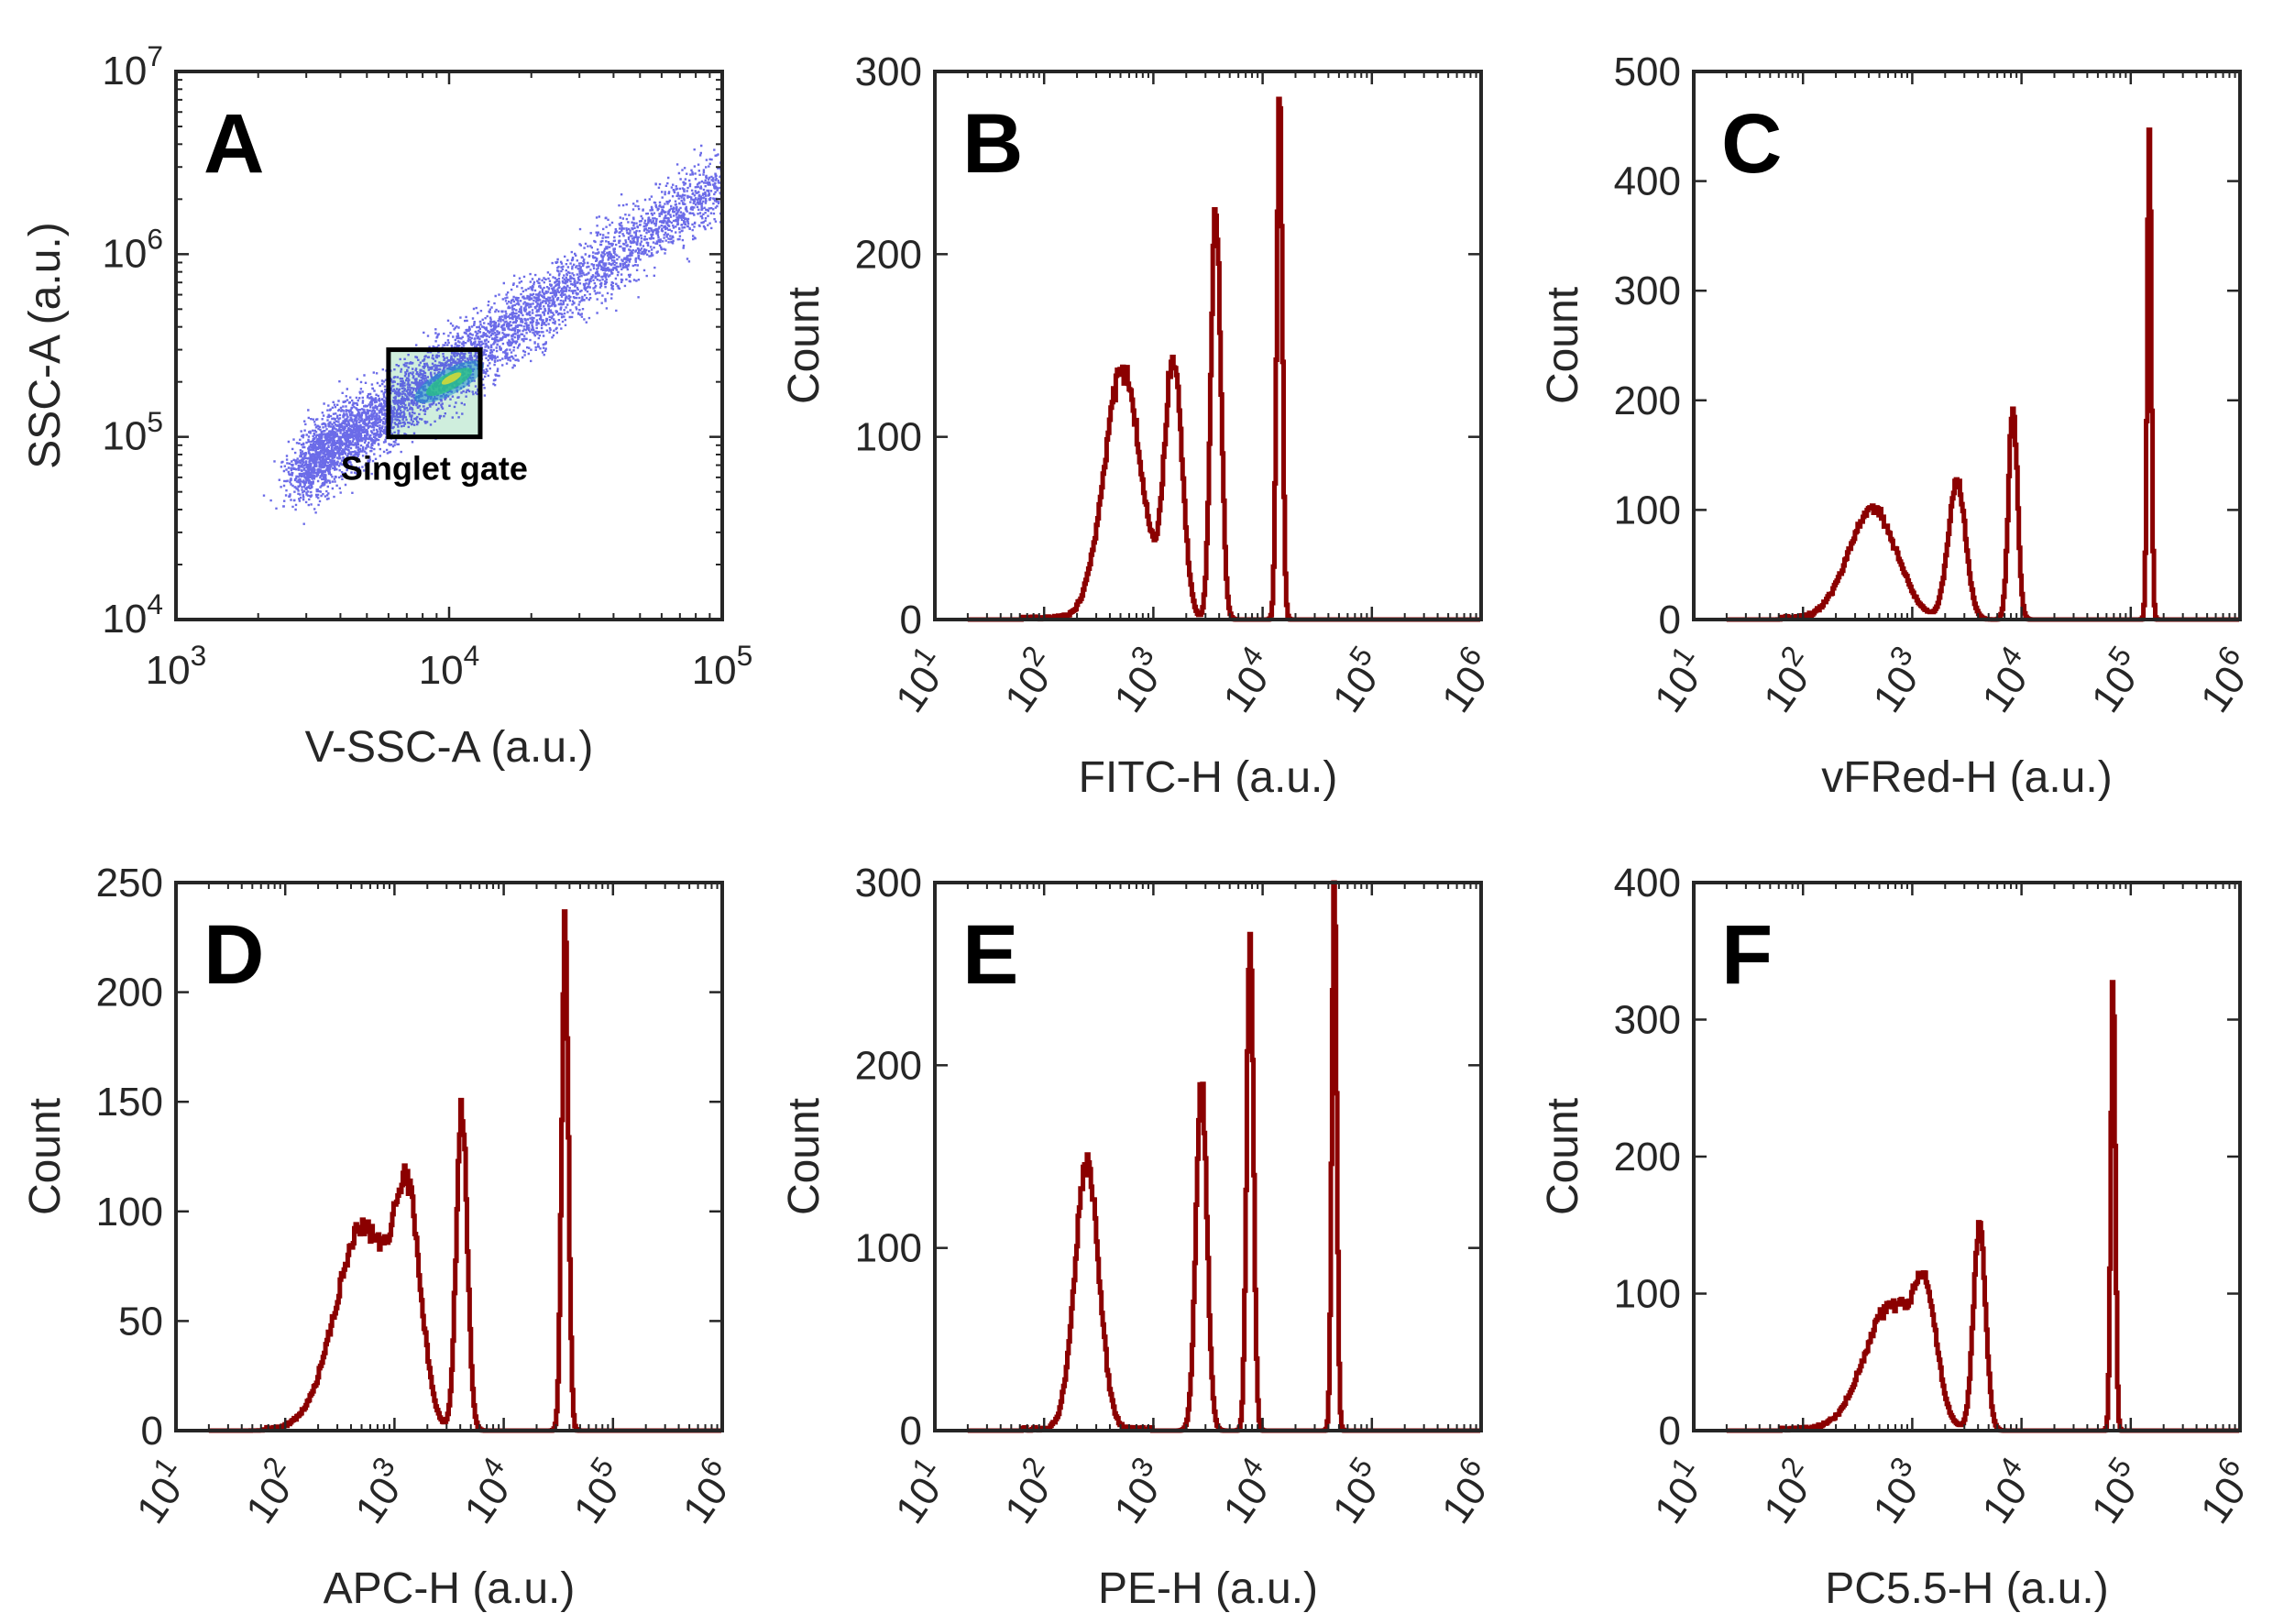 This screenshot has height=1624, width=2273. I want to click on panel-letter-c: C, so click(1751, 144).